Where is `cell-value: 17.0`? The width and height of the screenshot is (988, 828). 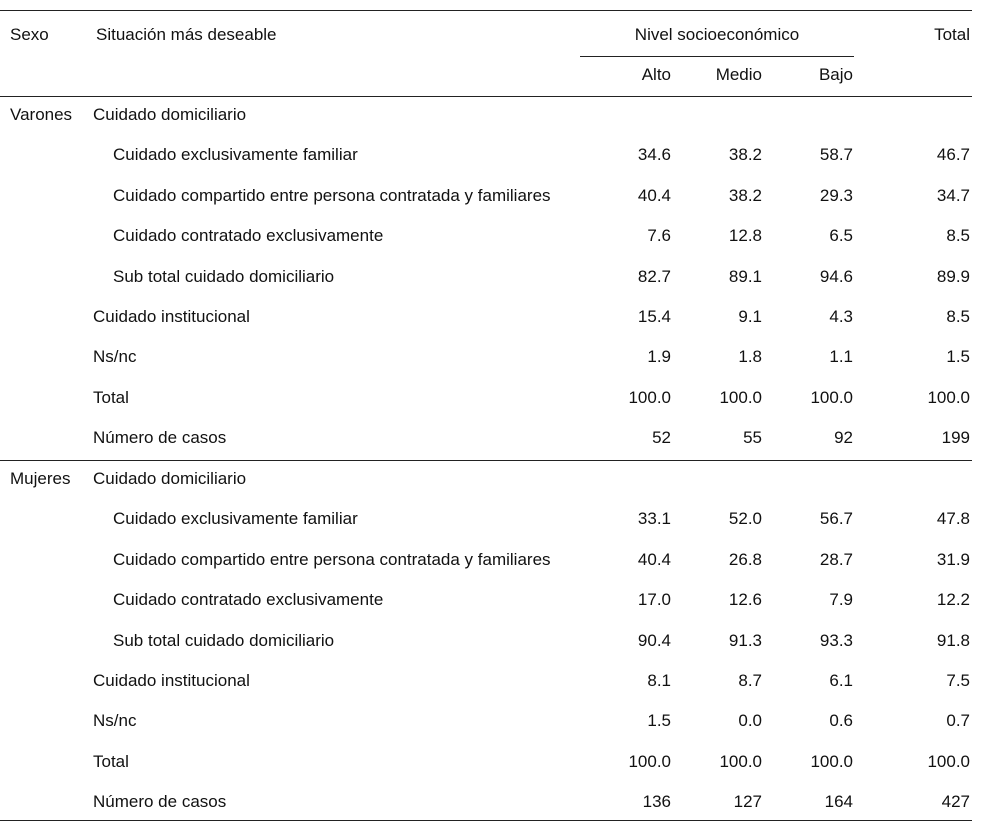
cell-value: 17.0 is located at coordinates (654, 600).